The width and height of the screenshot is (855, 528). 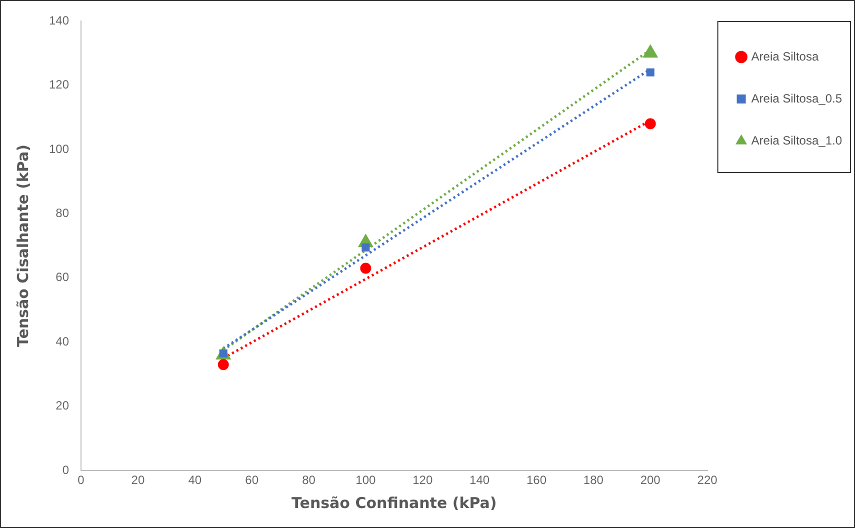 What do you see at coordinates (195, 480) in the screenshot?
I see `x-tick-label: 40` at bounding box center [195, 480].